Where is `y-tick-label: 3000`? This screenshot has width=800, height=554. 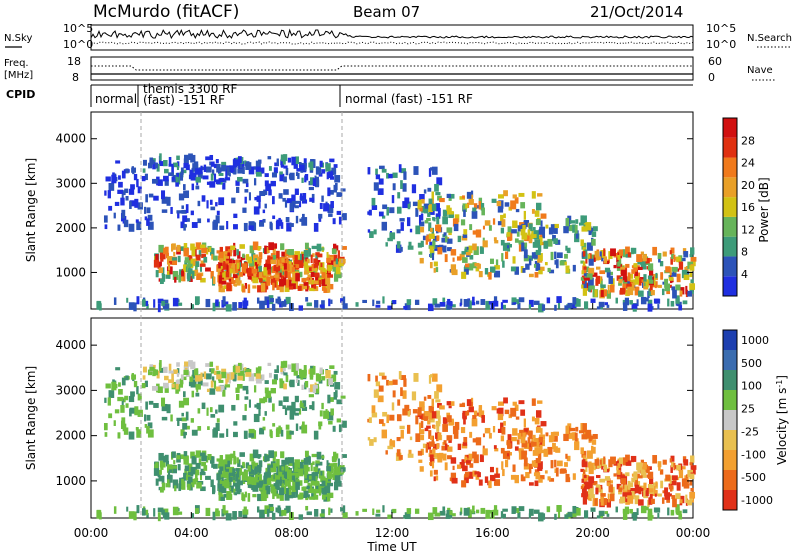
y-tick-label: 3000 is located at coordinates (70, 183).